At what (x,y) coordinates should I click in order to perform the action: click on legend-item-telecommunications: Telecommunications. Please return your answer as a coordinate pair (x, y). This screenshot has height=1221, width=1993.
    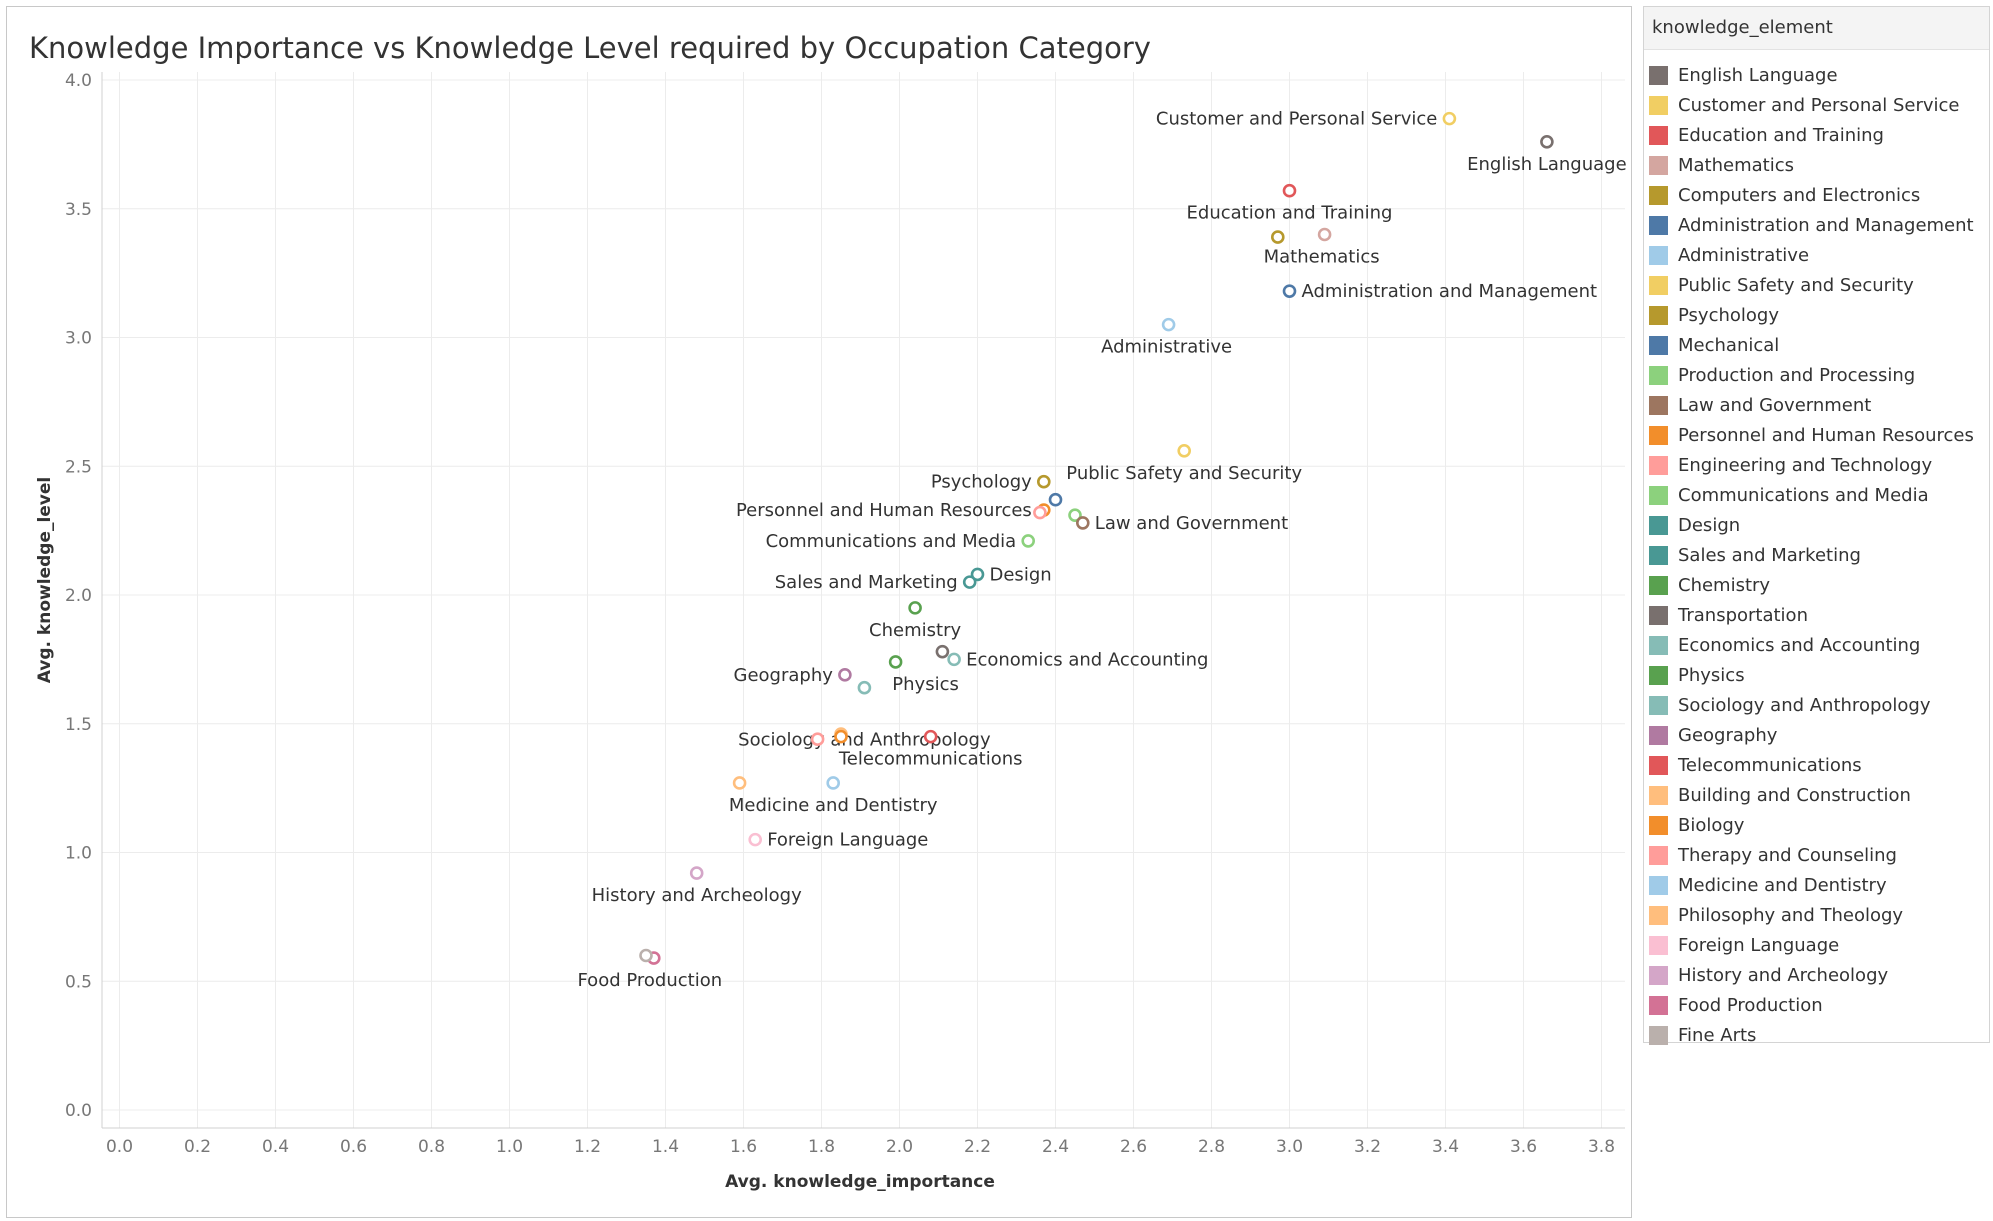
    Looking at the image, I should click on (1755, 765).